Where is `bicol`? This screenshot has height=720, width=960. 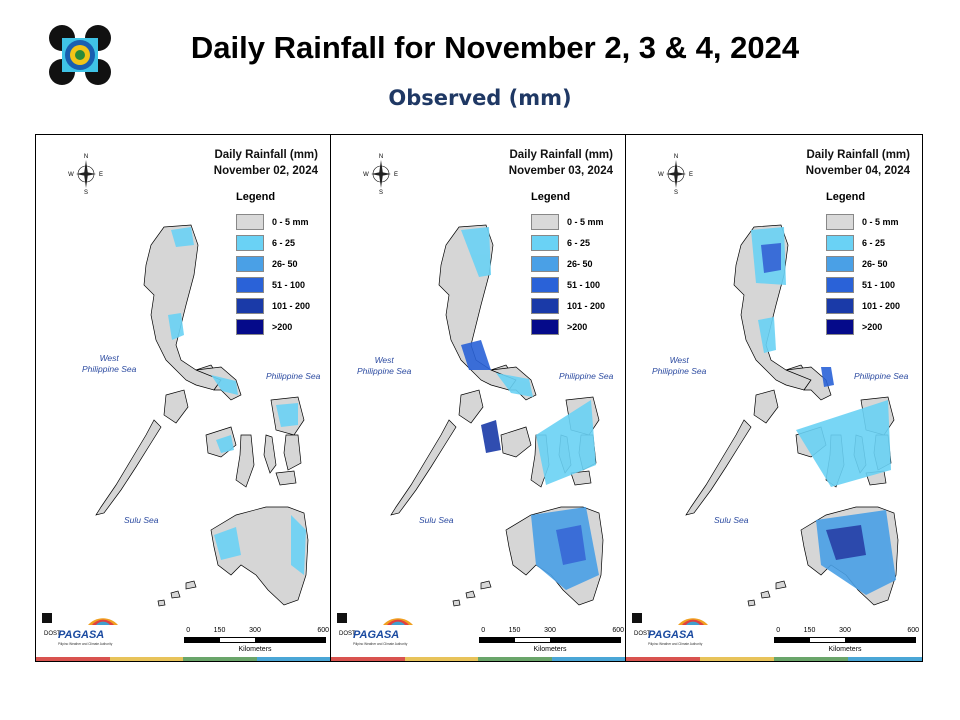
bicol is located at coordinates (808, 383).